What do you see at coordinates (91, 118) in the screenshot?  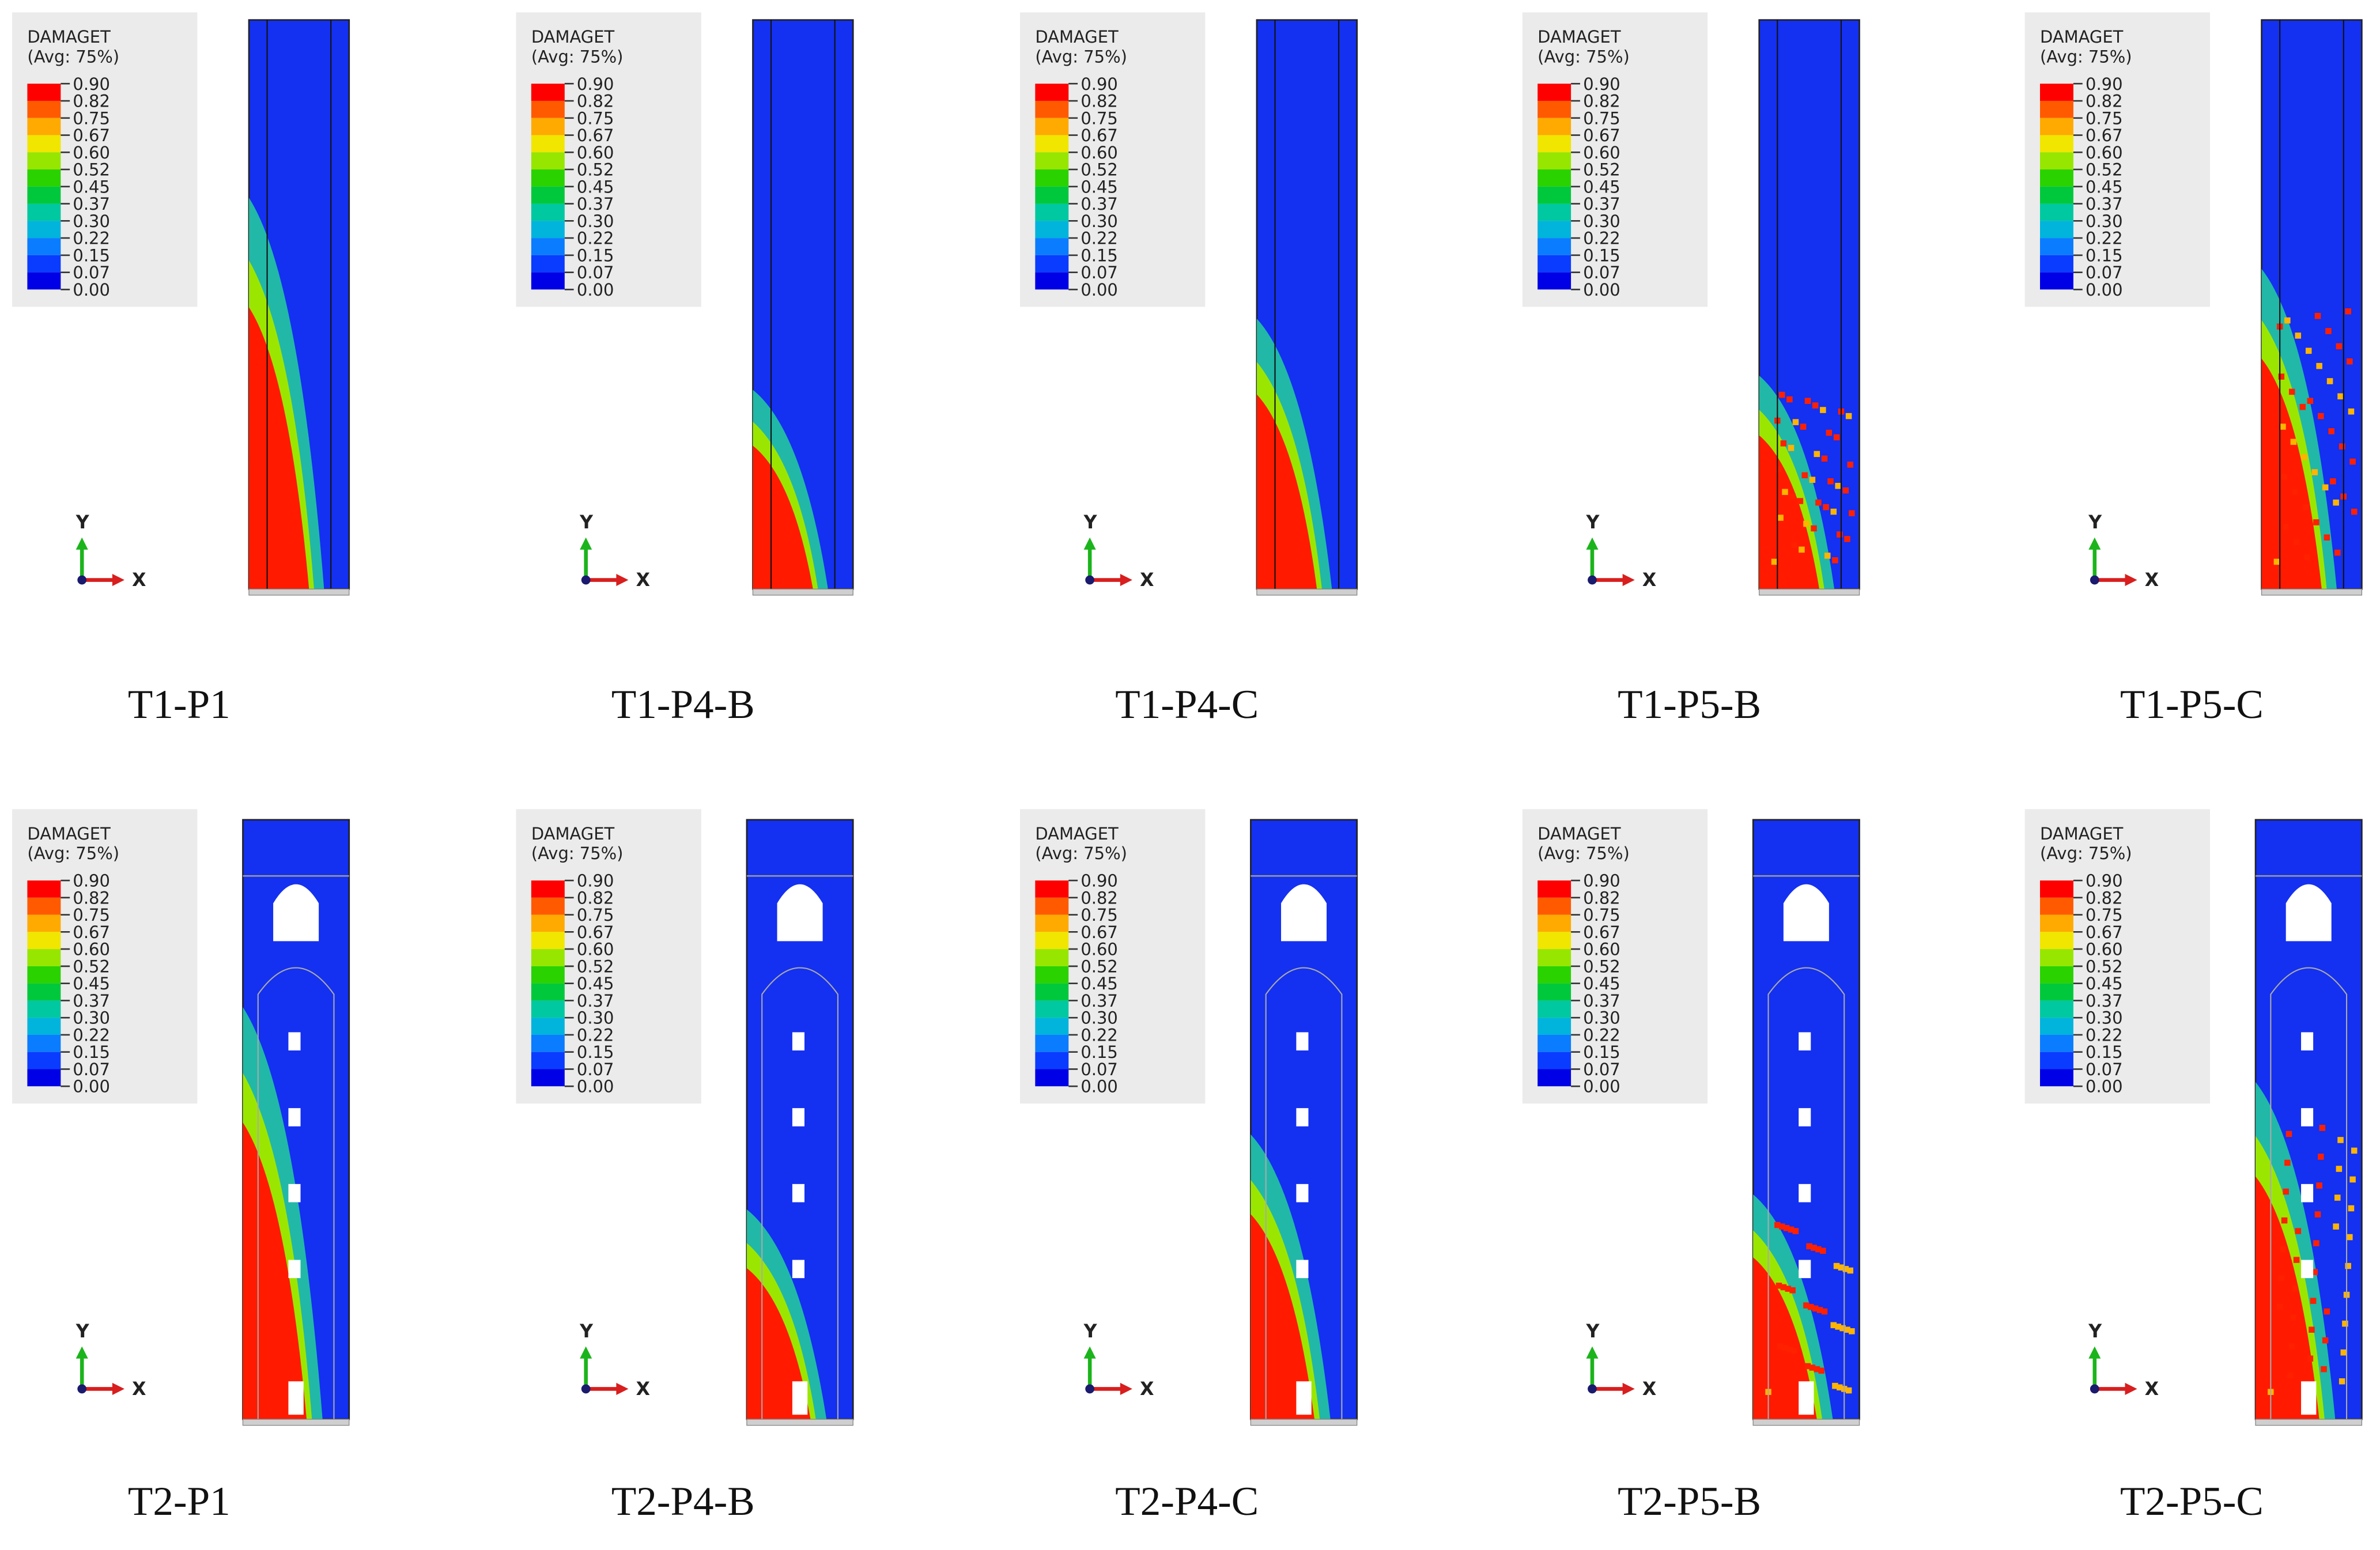 I see `legend-level: 0.75` at bounding box center [91, 118].